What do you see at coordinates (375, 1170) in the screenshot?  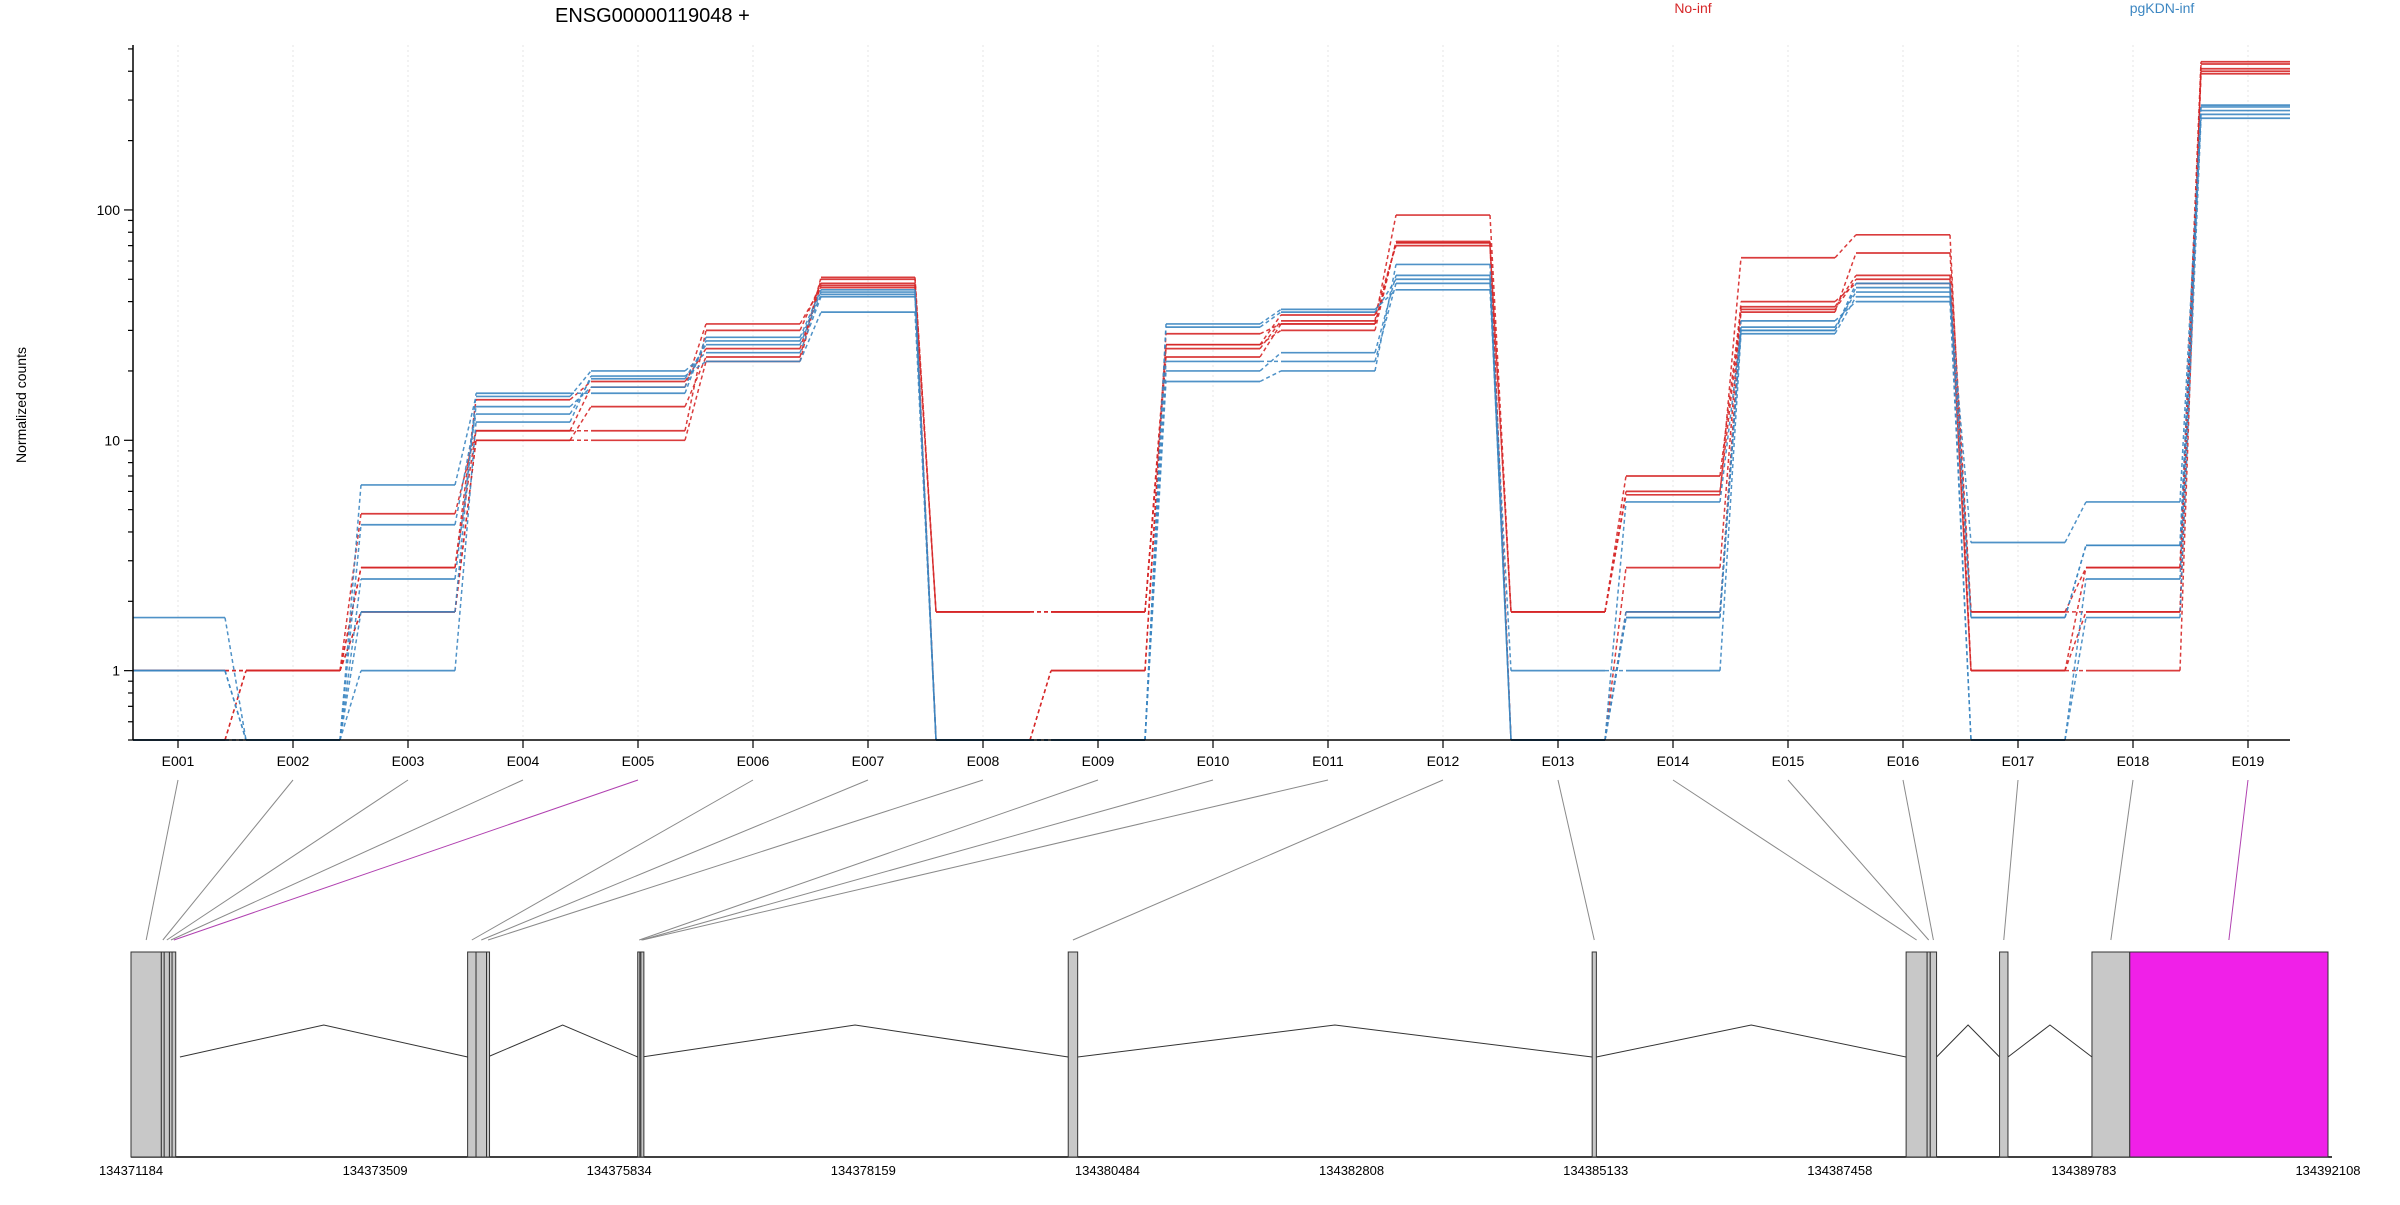 I see `genomic-tick-label: 134373509` at bounding box center [375, 1170].